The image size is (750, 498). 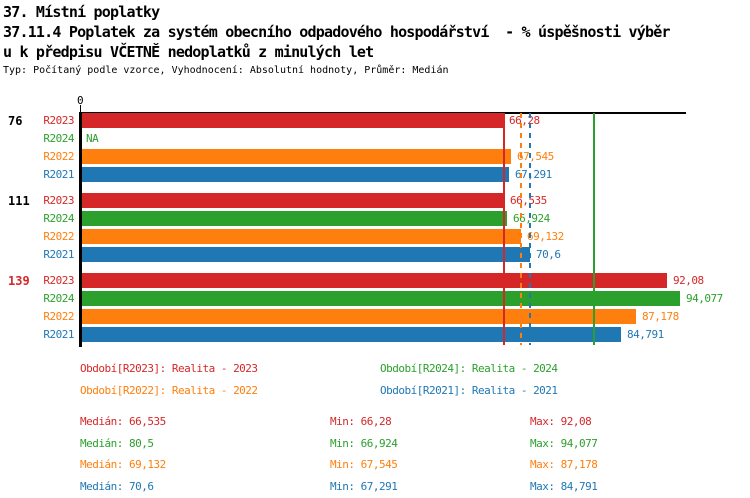 I want to click on axis-zero-tick, so click(x=80, y=108).